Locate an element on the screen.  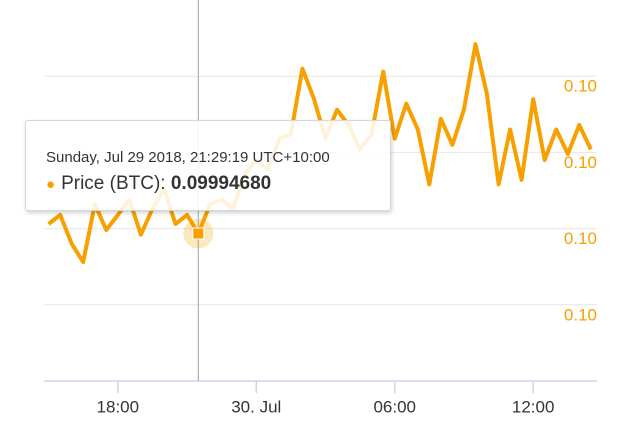
x-tick-label: 12:00 is located at coordinates (533, 406).